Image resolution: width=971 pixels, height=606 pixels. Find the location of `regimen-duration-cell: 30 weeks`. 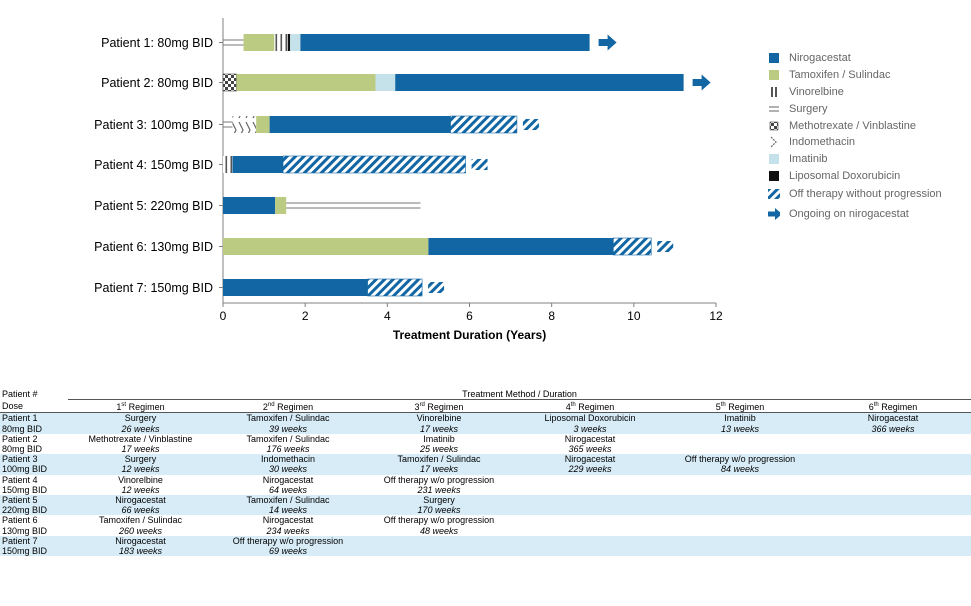

regimen-duration-cell: 30 weeks is located at coordinates (288, 469).